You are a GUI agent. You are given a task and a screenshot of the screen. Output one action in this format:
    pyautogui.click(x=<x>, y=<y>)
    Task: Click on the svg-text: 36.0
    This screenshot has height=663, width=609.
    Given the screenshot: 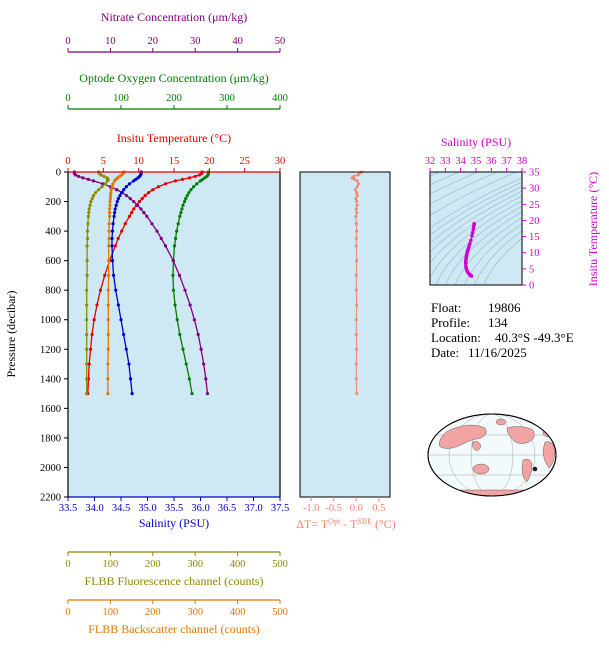 What is the action you would take?
    pyautogui.click(x=200, y=508)
    